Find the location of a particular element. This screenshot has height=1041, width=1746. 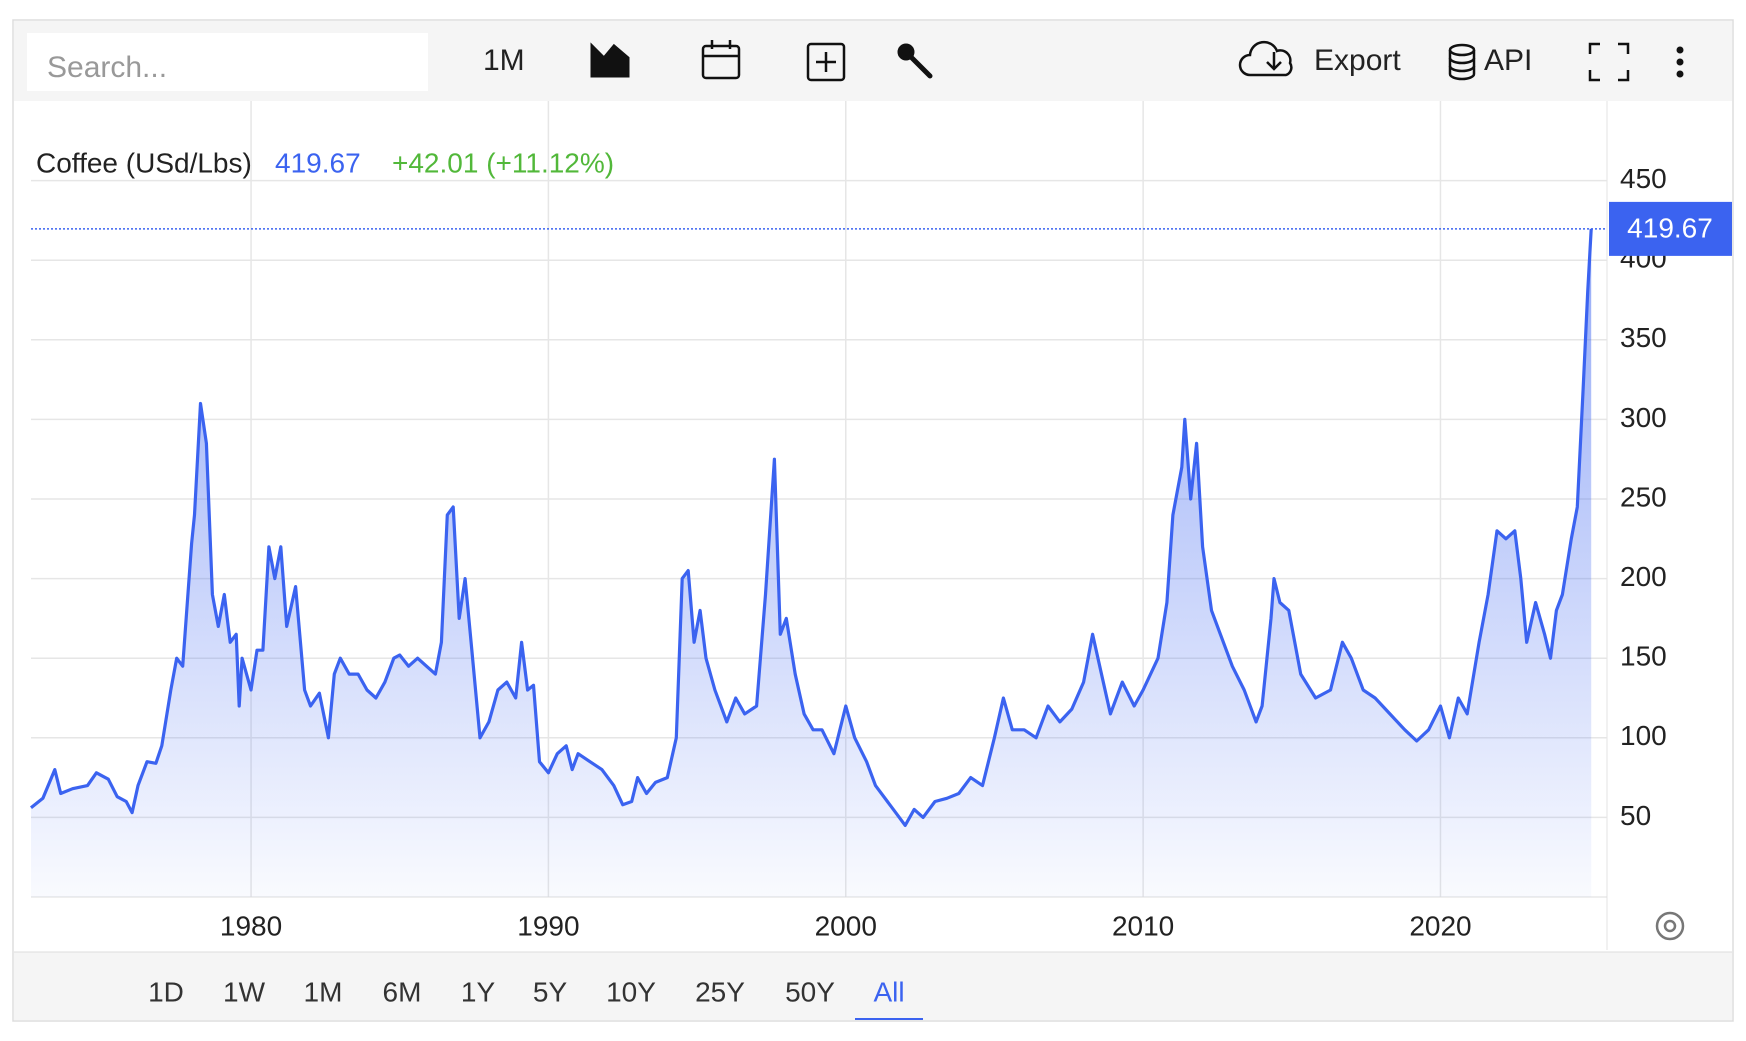

last-value-flag is located at coordinates (1670, 228).